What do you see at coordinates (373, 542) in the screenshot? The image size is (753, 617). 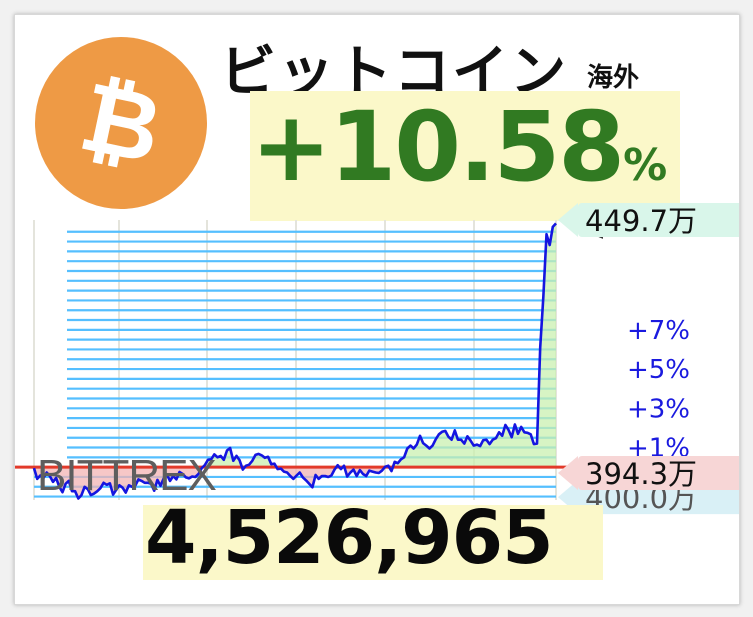 I see `price-highlight` at bounding box center [373, 542].